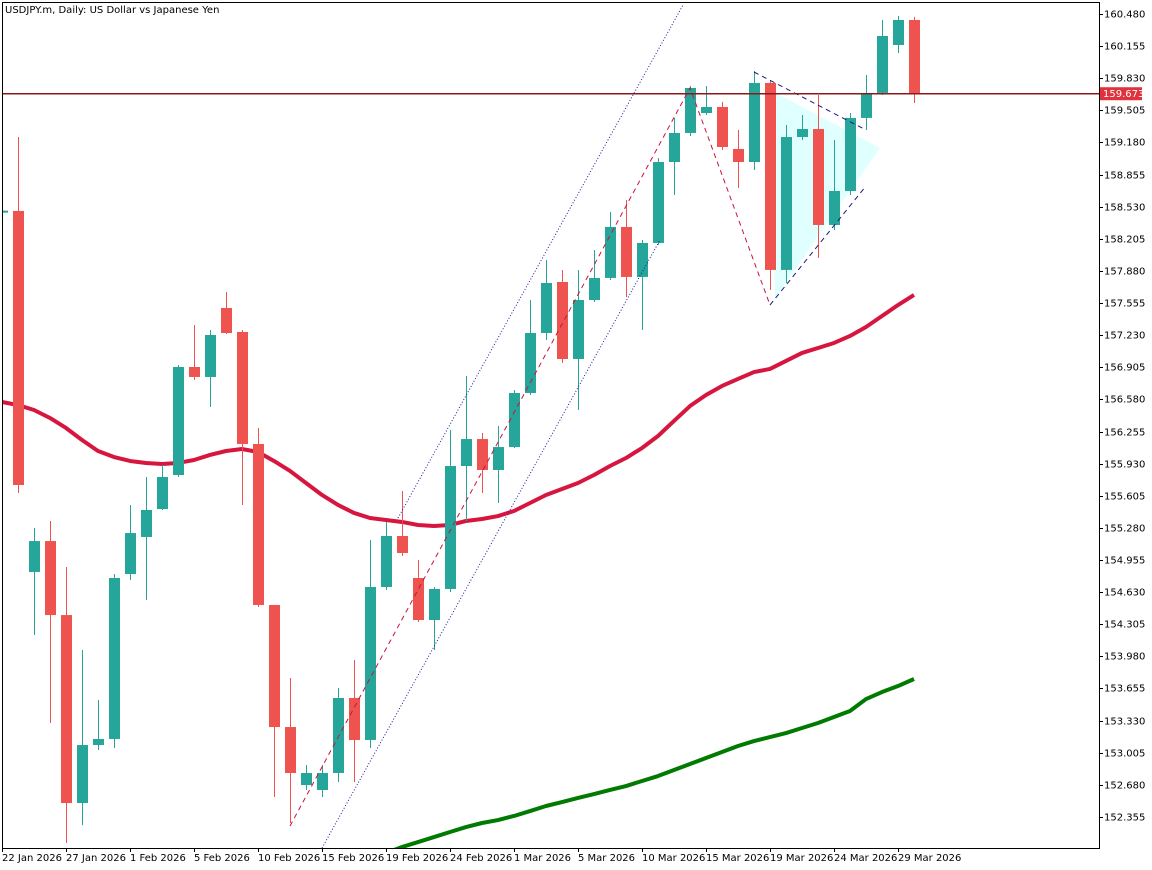 This screenshot has width=1152, height=870. I want to click on x-tick-label: 15 Feb 2026, so click(353, 858).